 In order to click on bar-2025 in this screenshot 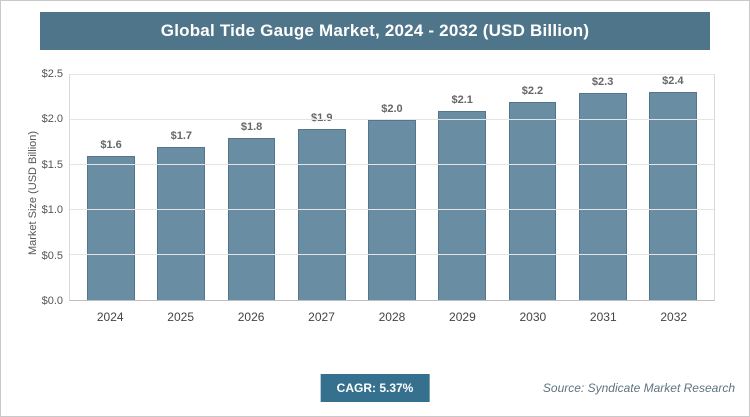, I will do `click(181, 223)`.